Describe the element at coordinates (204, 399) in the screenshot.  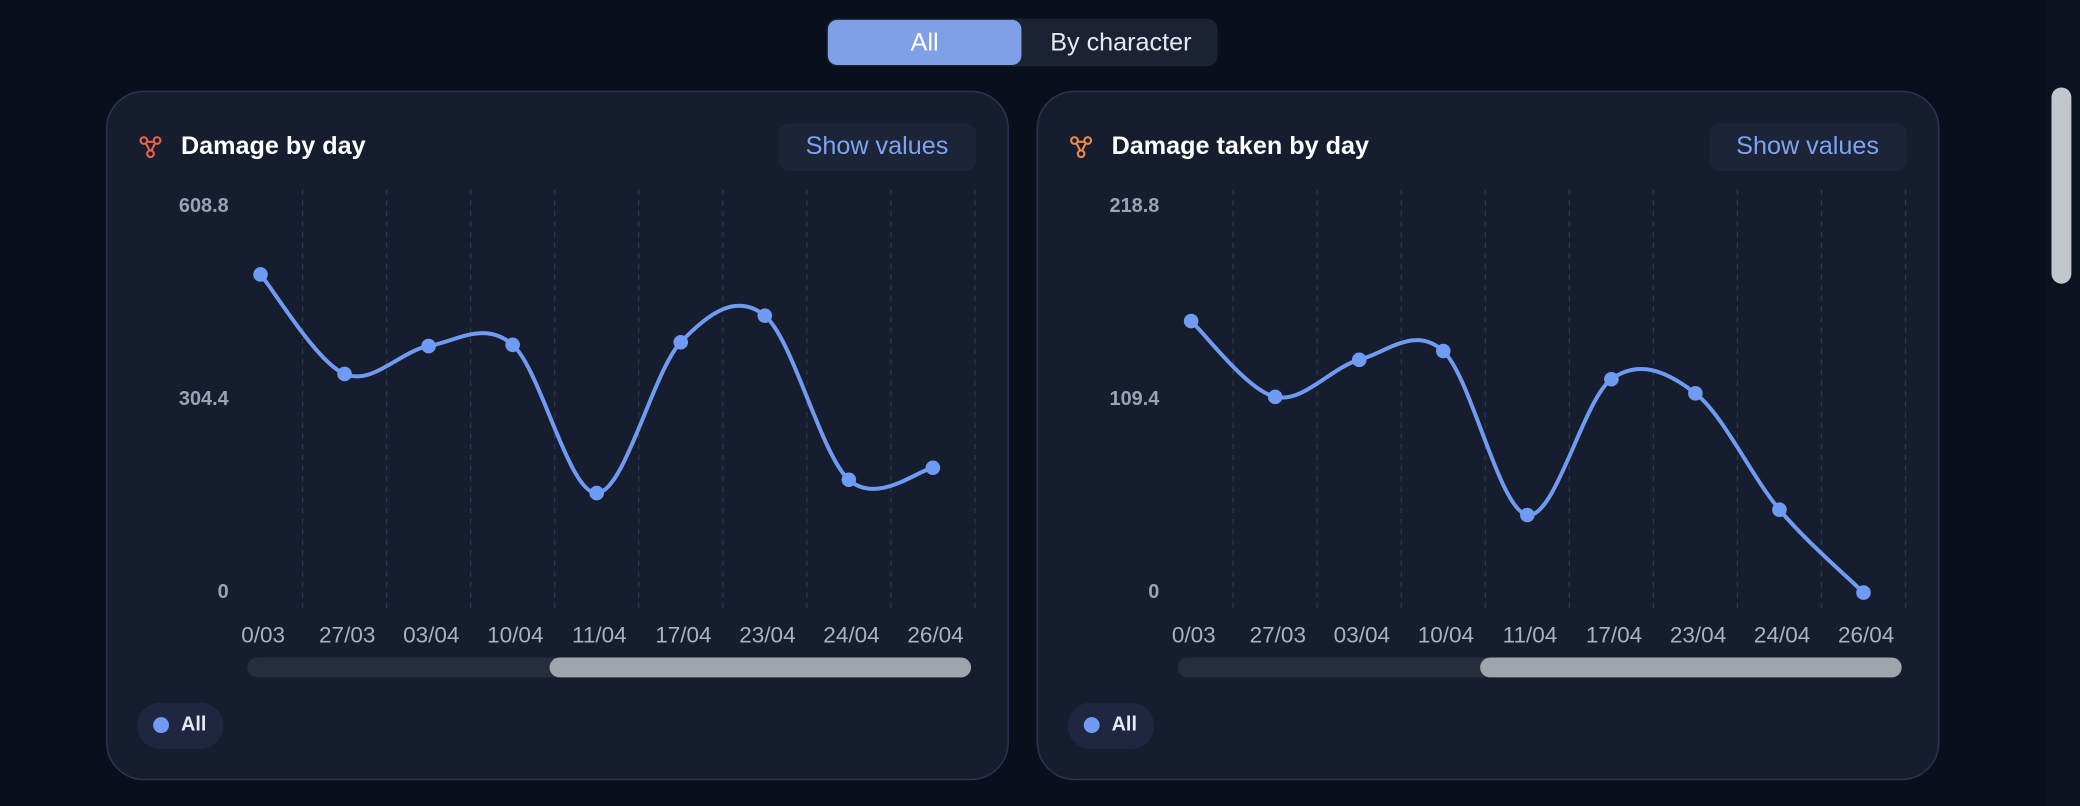
I see `y-tick-label: 304.4` at that location.